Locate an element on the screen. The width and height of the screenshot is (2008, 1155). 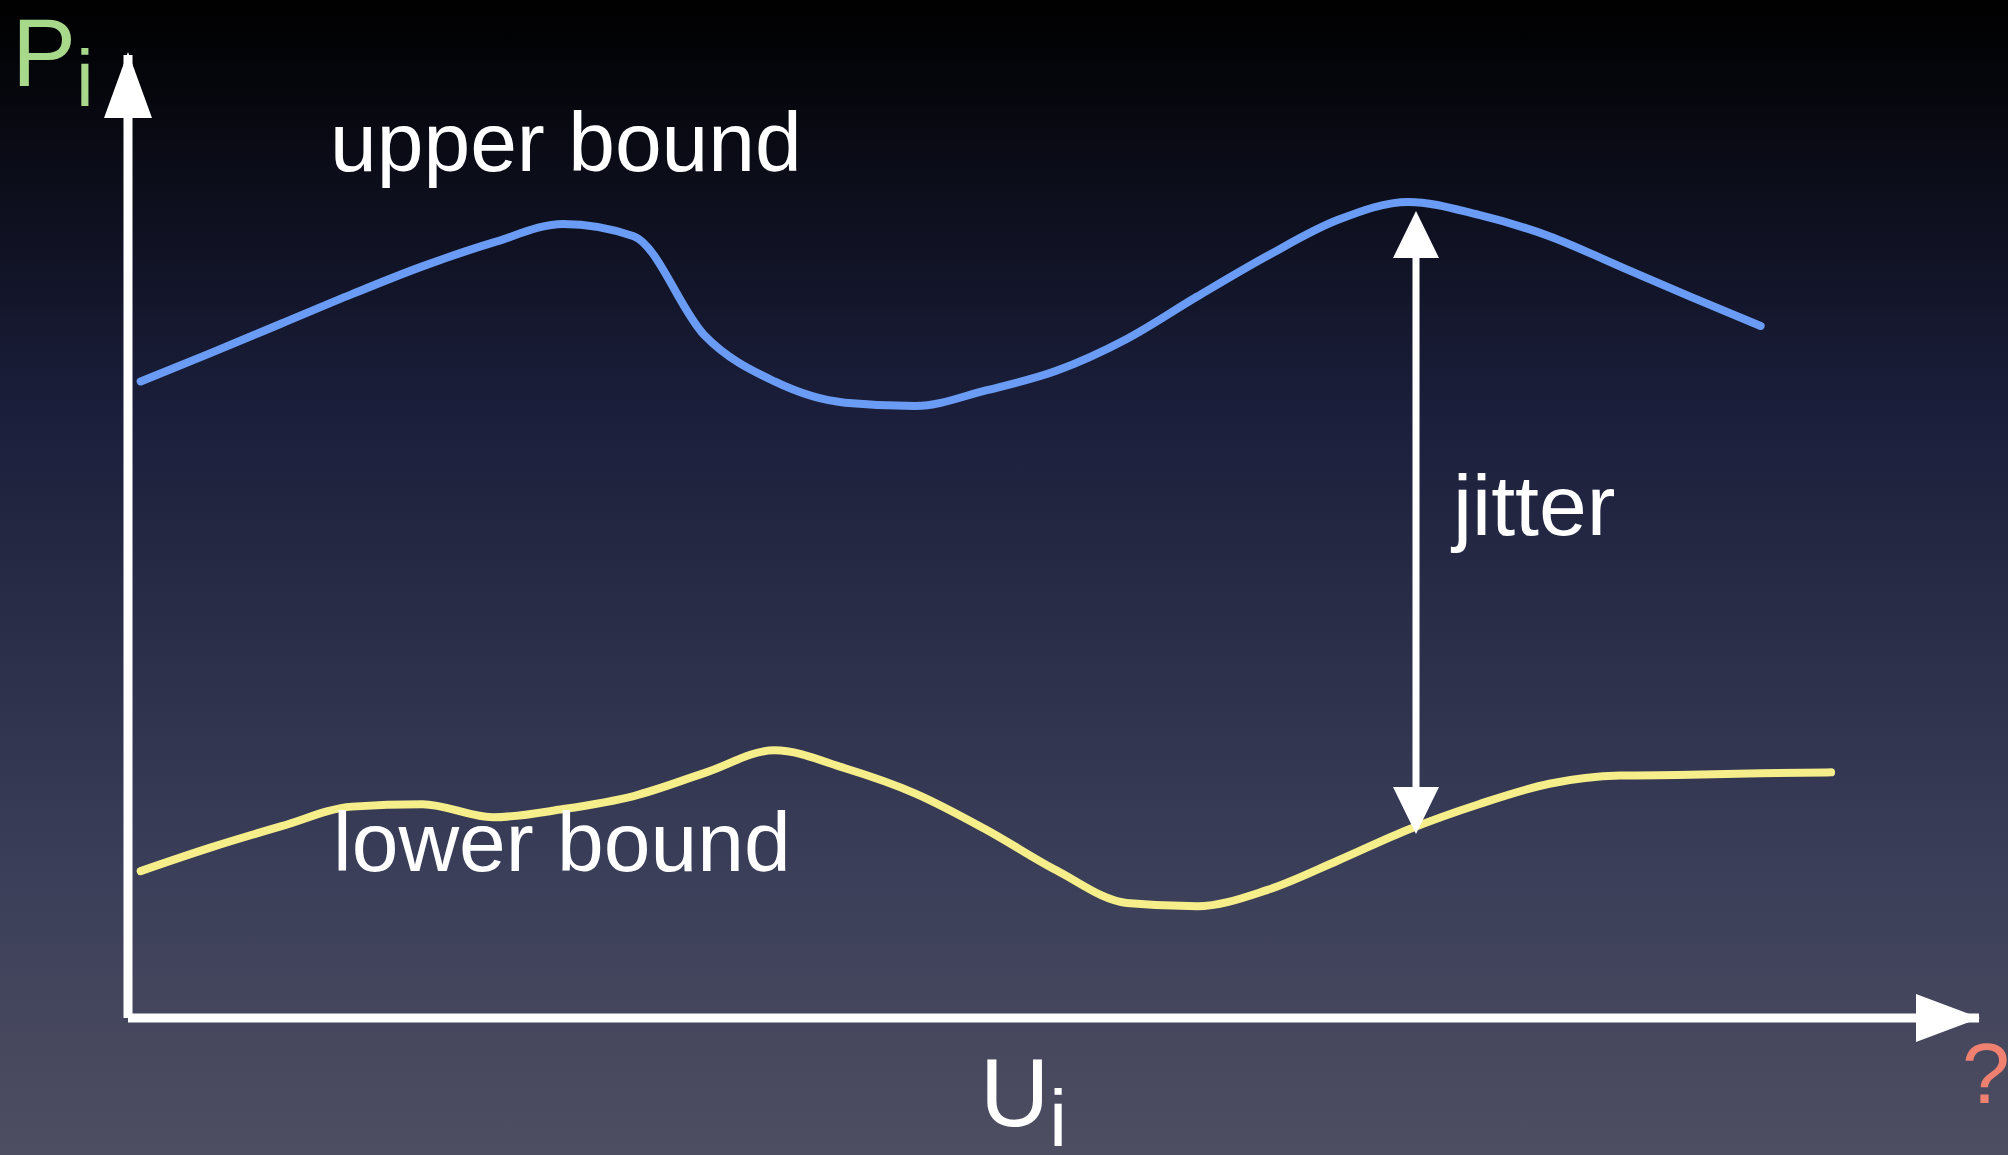
series-label: upper bound is located at coordinates (566, 142).